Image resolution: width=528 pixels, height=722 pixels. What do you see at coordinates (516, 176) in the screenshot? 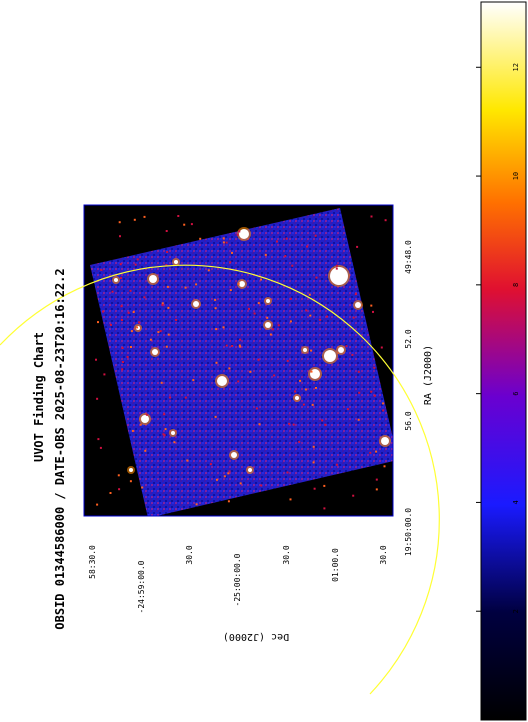
I see `colorbar-tick-label: 10` at bounding box center [516, 176].